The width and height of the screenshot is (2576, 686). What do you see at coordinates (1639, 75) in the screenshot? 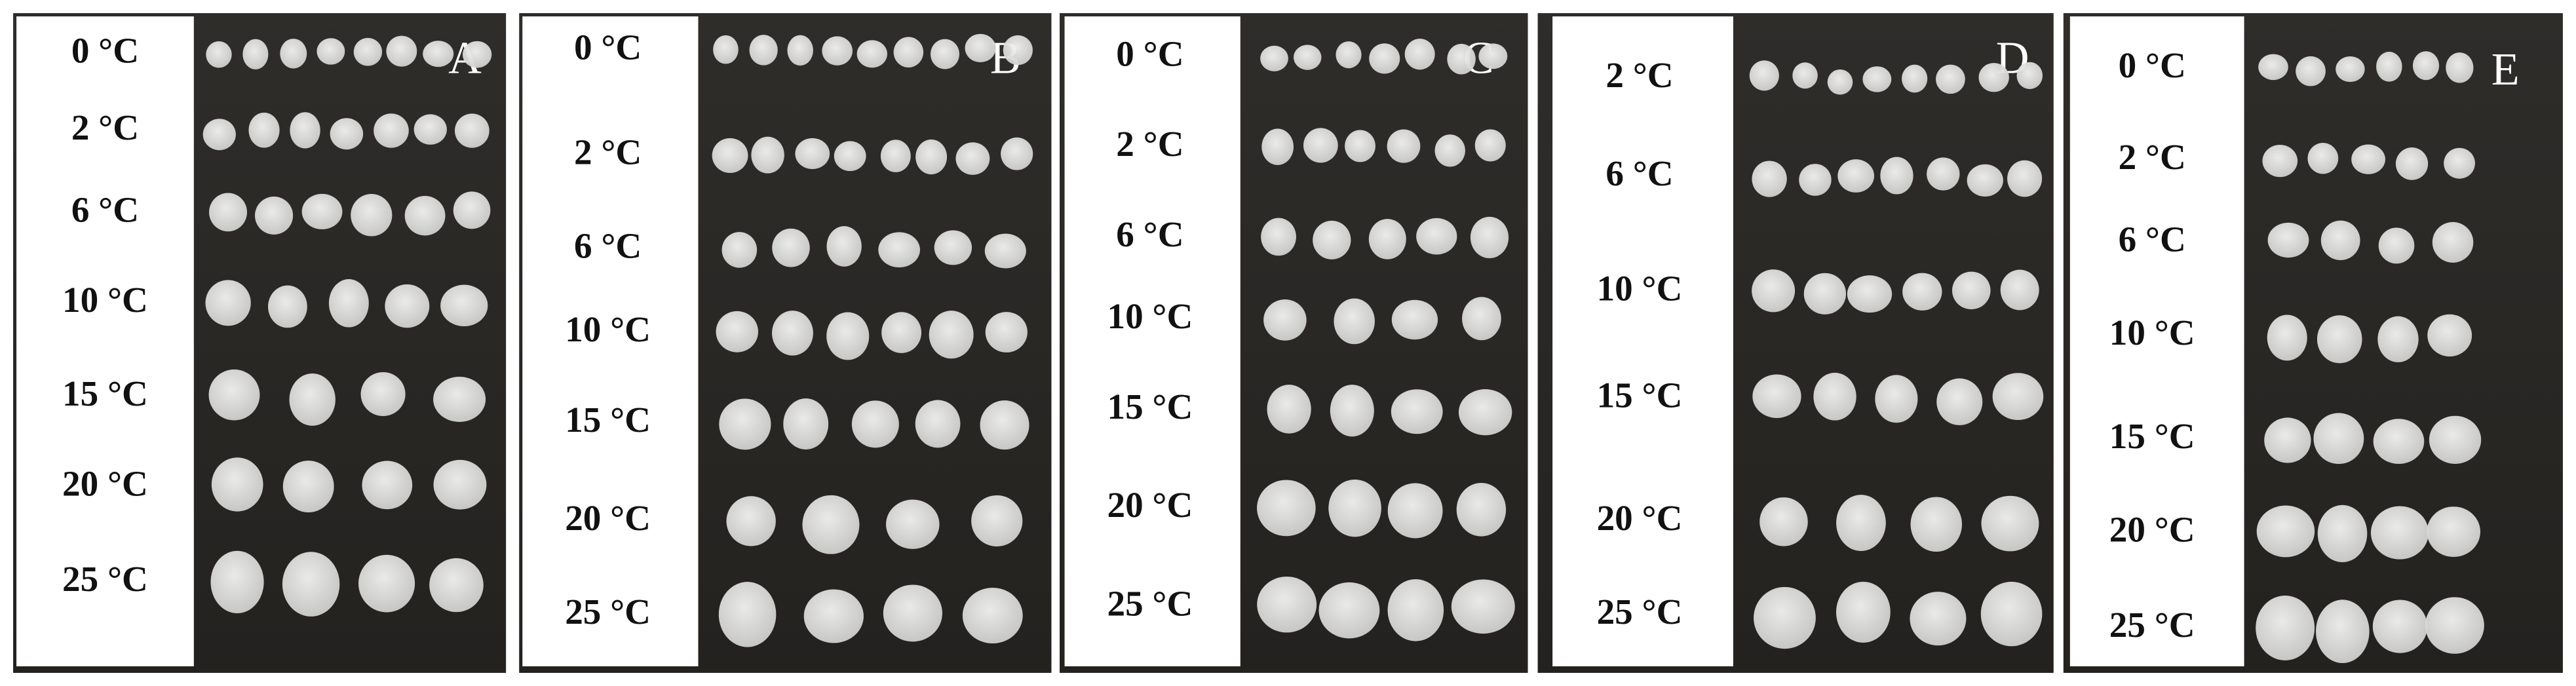
I see `temperature-label: 2 °C` at bounding box center [1639, 75].